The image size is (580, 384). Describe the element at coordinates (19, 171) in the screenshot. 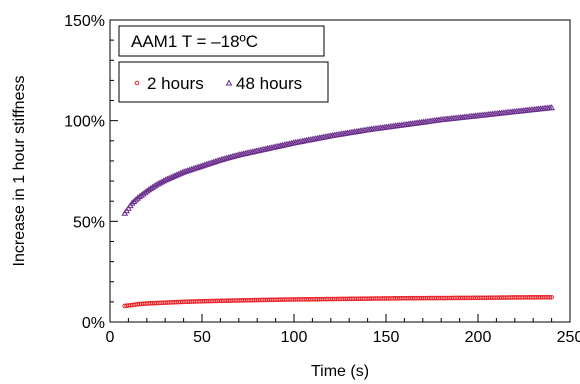

I see `y-axis-title: Increase in 1 hour stiffness` at that location.